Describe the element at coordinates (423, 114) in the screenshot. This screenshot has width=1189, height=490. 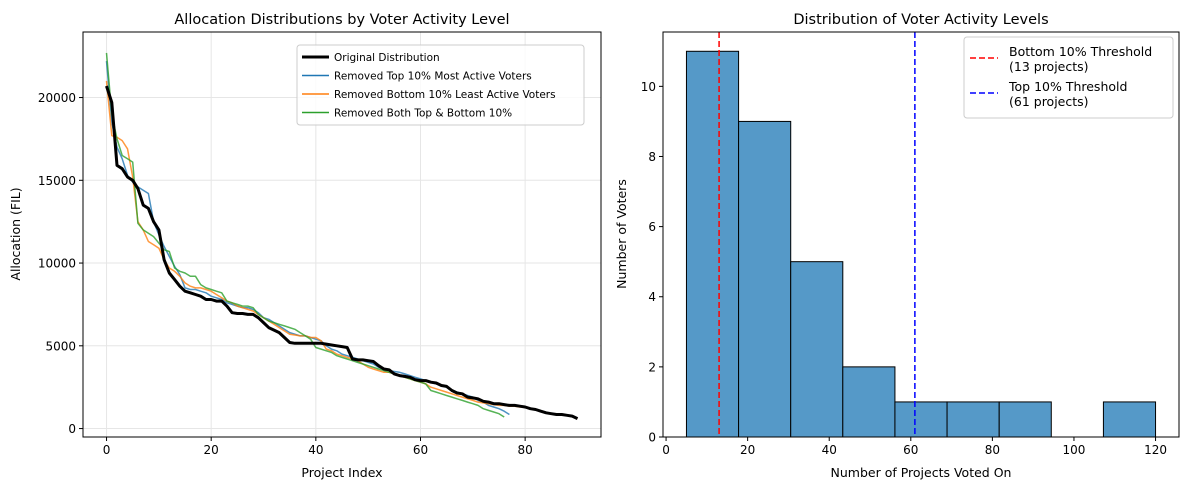
I see `legend-label-3: Removed Both Top & Bottom 10%` at that location.